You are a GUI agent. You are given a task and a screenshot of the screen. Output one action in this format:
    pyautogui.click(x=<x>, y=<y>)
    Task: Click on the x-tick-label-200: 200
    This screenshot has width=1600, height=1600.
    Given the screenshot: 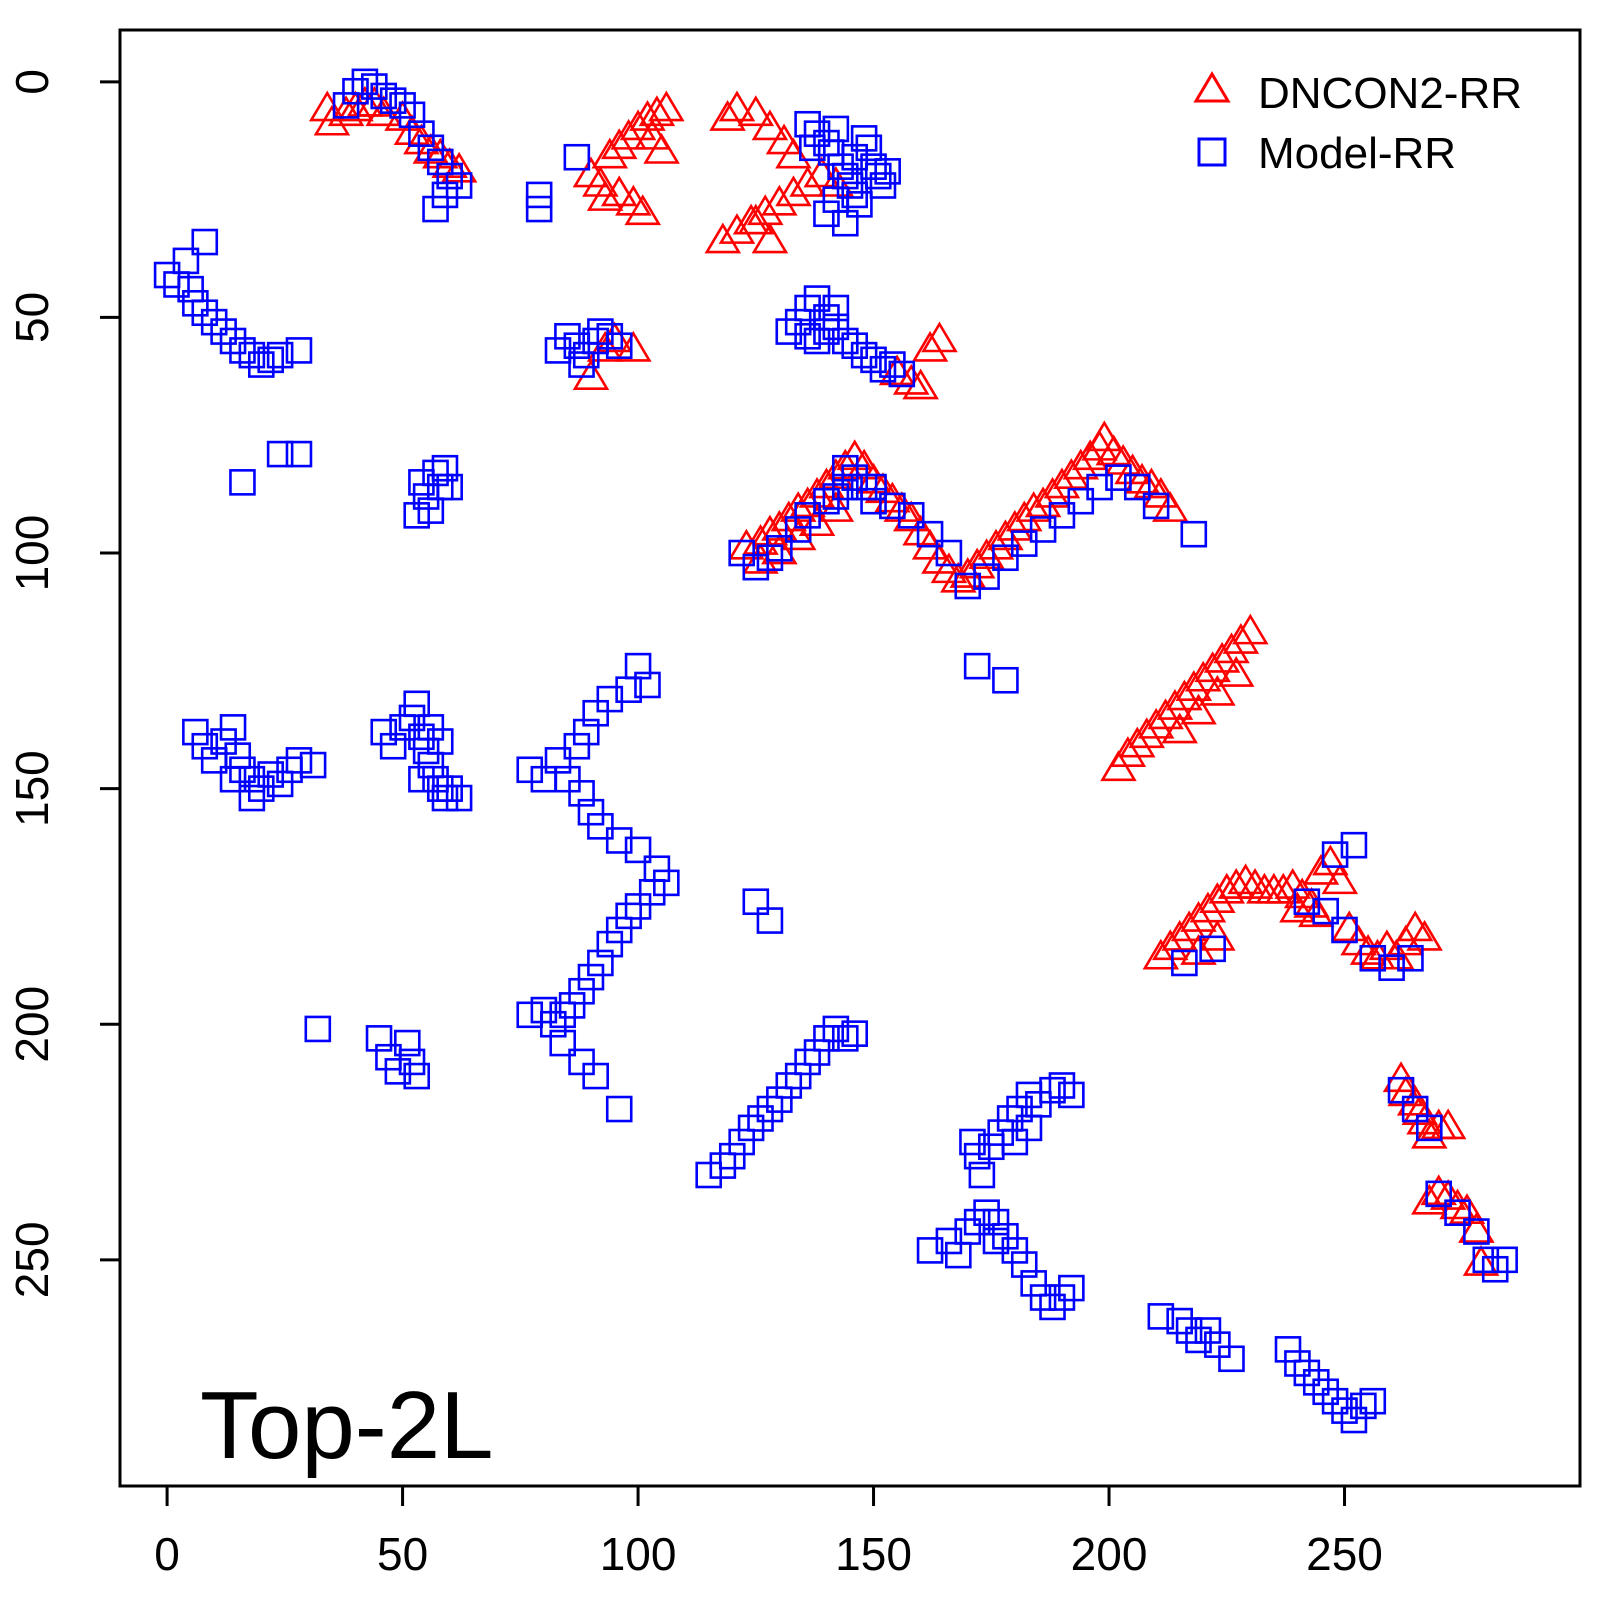 What is the action you would take?
    pyautogui.click(x=1109, y=1554)
    